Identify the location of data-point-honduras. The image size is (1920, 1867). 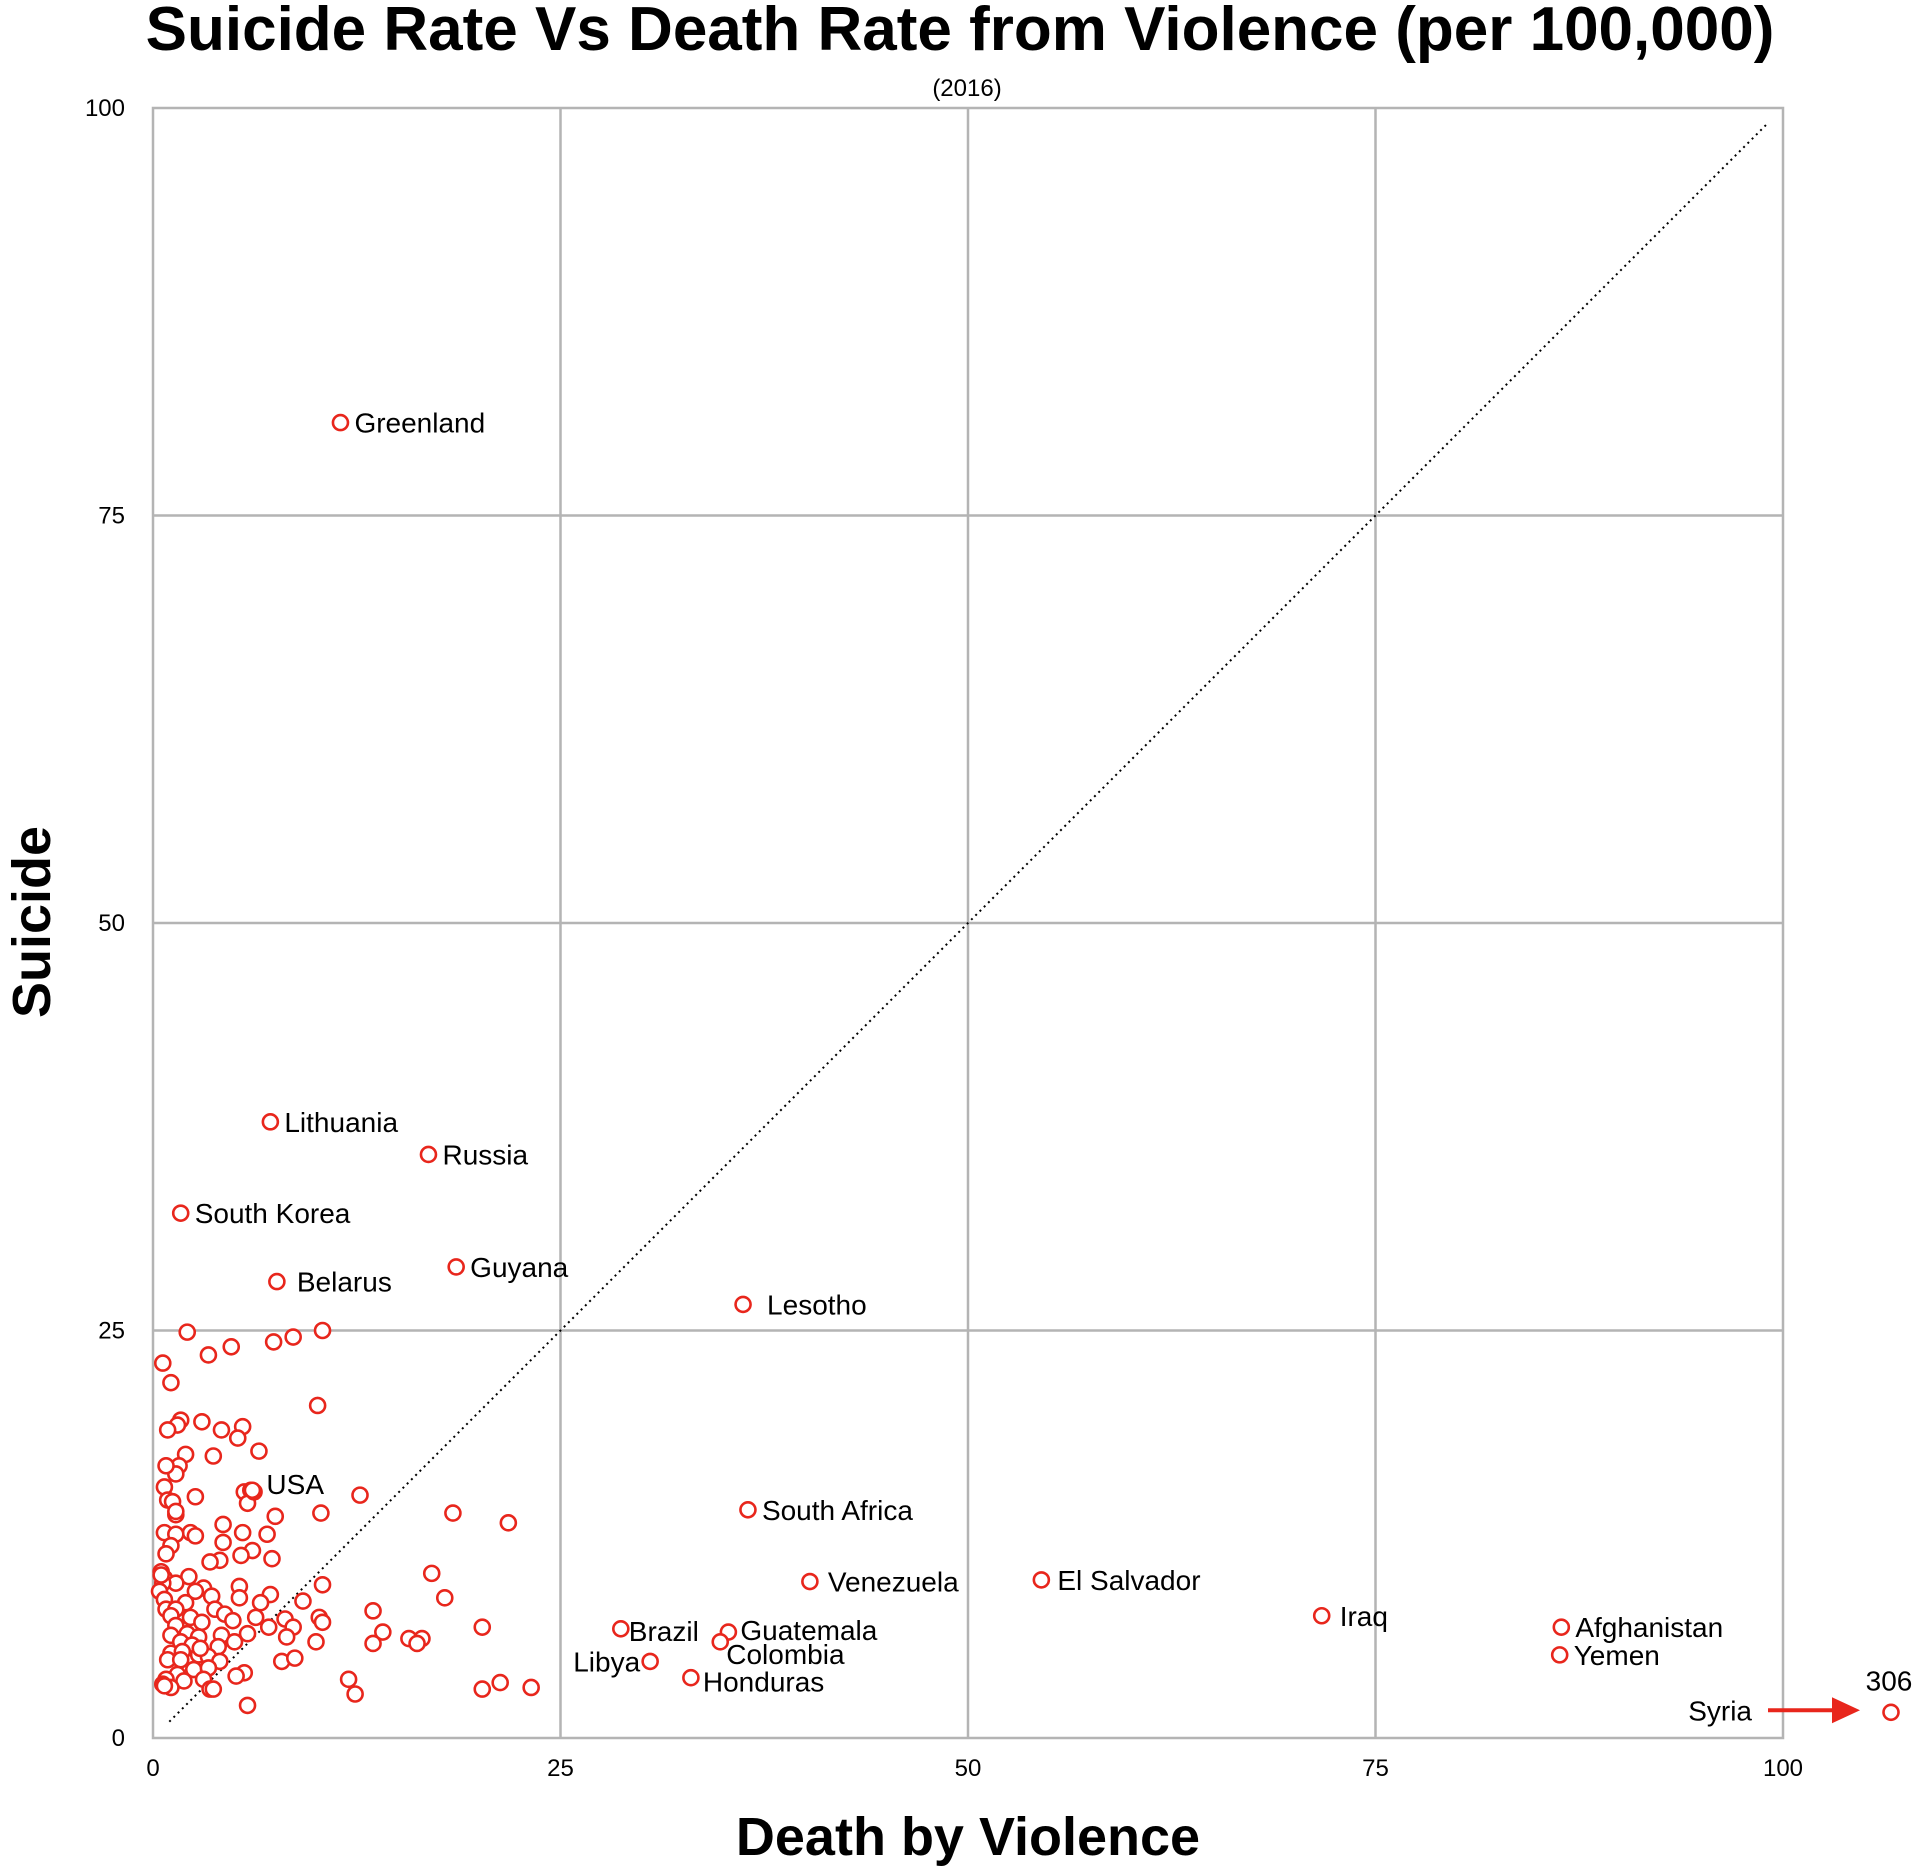
(691, 1677).